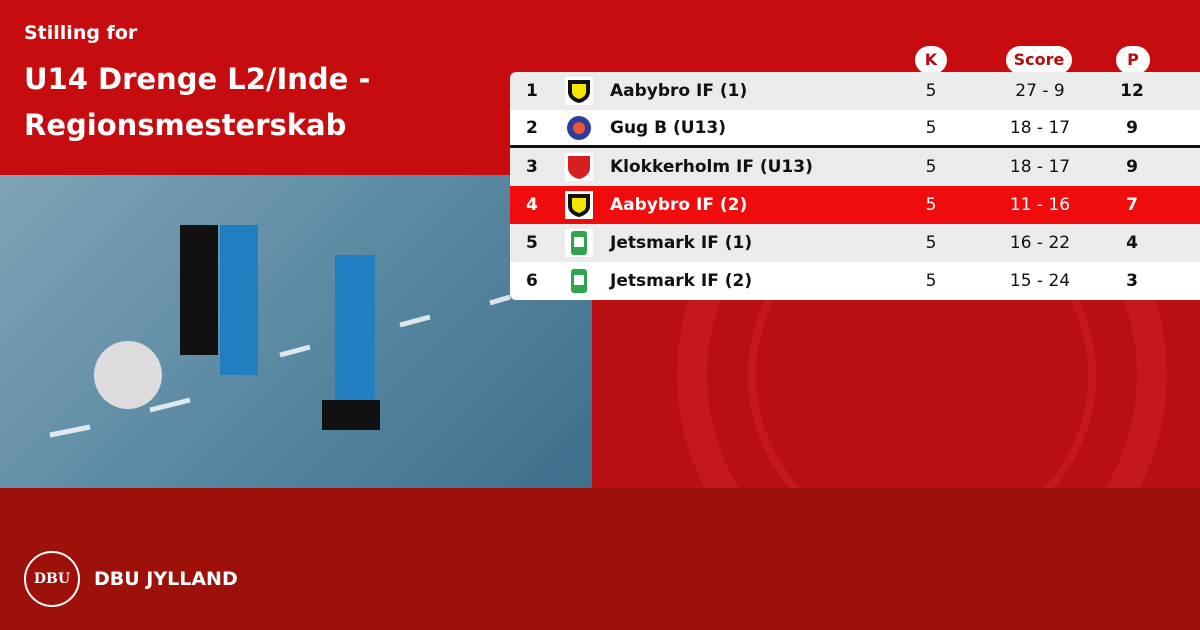  I want to click on table-row: 1 Aabybro IF (1) 5 27 - 9 12, so click(855, 91).